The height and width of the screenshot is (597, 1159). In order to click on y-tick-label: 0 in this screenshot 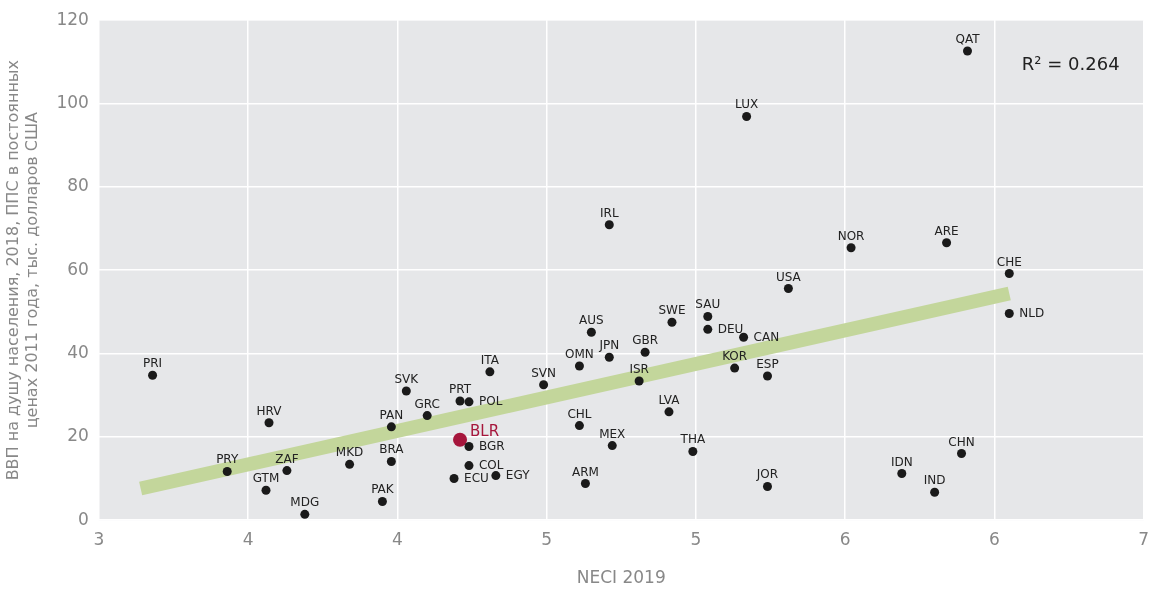, I will do `click(83, 518)`.